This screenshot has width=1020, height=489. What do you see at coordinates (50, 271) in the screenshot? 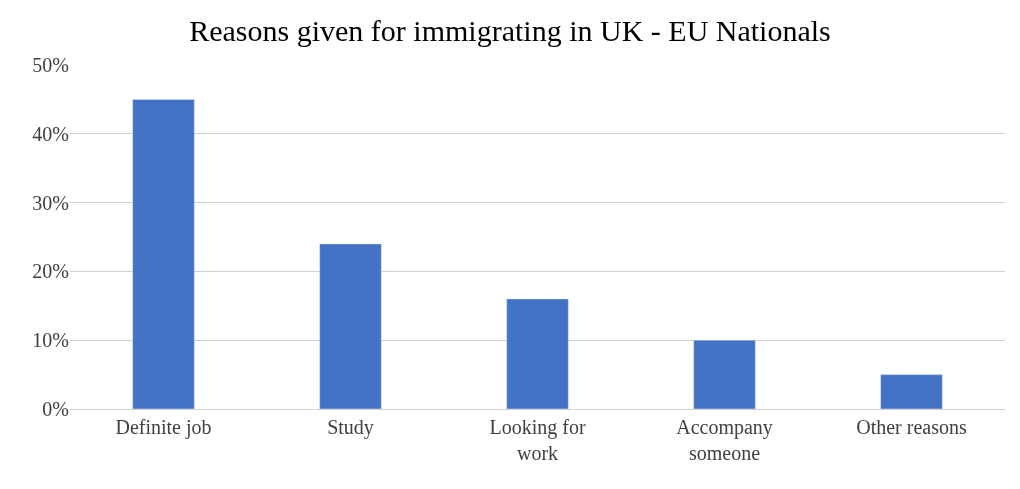
I see `y-tick-label: 20%` at bounding box center [50, 271].